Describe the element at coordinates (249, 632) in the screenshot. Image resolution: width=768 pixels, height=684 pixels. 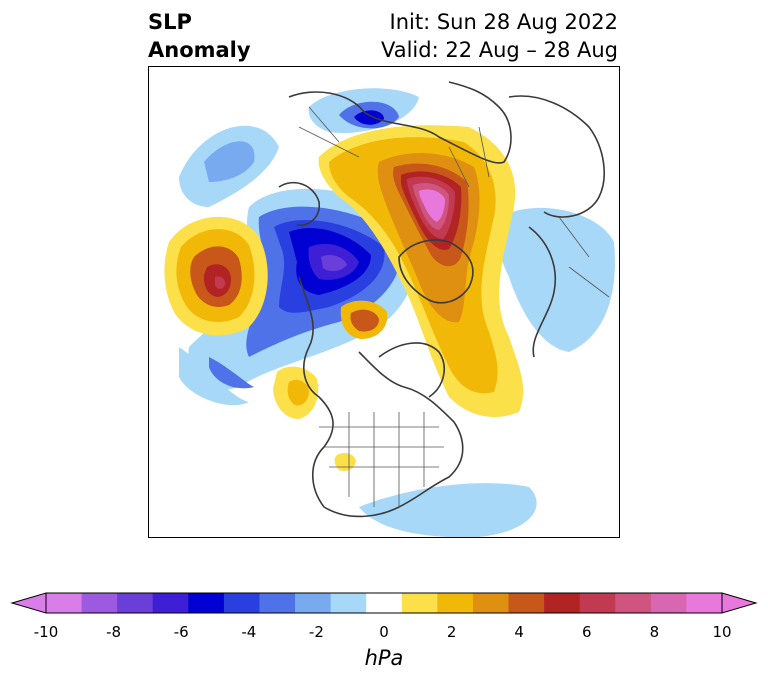
I see `colorbar-tick-label: -4` at that location.